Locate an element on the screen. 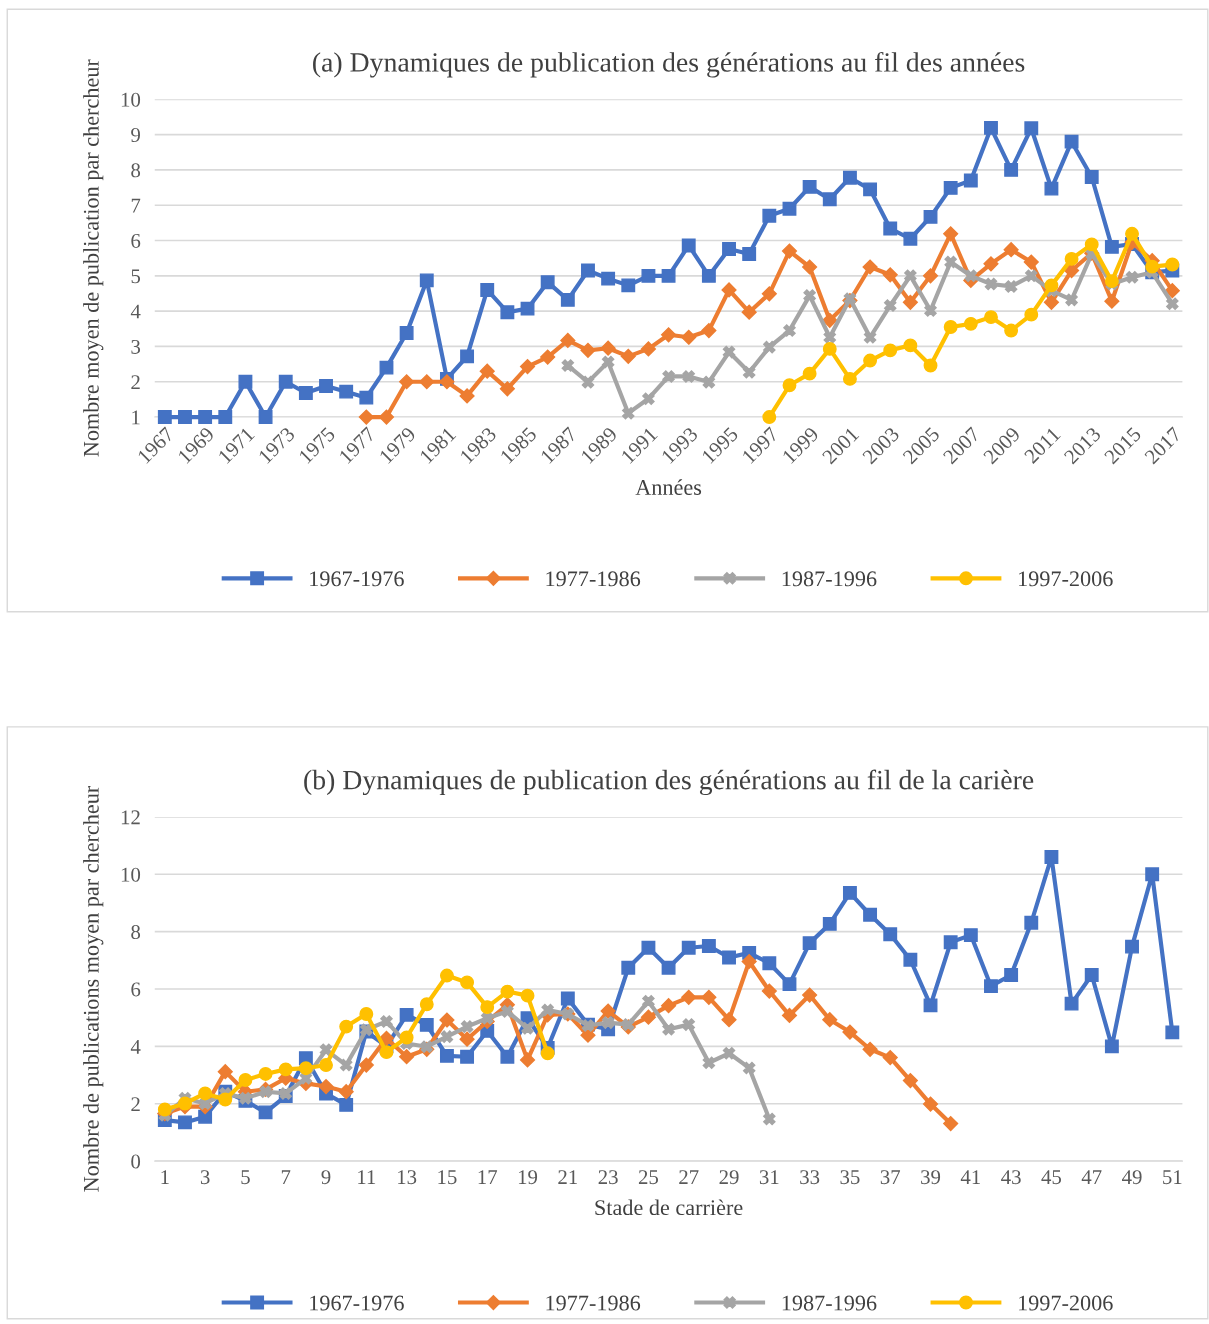 This screenshot has height=1324, width=1209. x-tick-label: 17 is located at coordinates (488, 1177).